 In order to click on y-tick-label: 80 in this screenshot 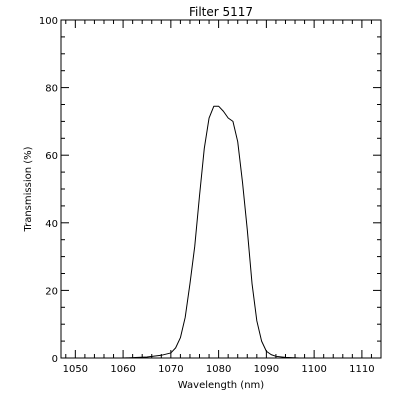, I will do `click(51, 89)`.